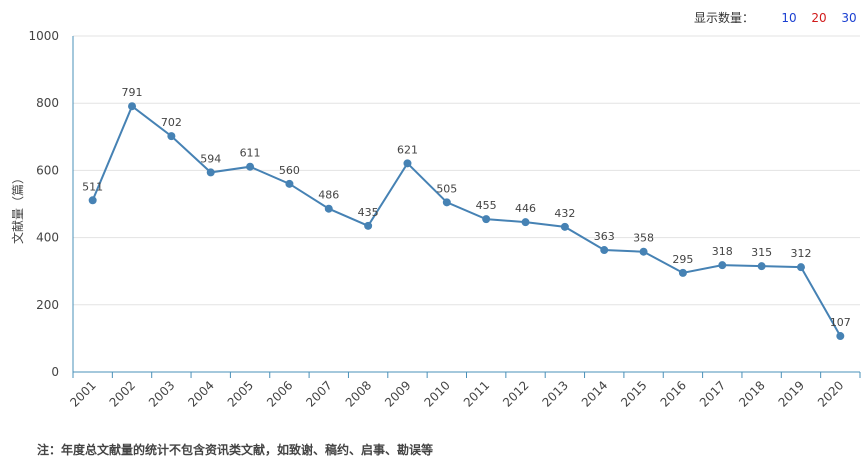 Image resolution: width=864 pixels, height=461 pixels. I want to click on data-label: 511, so click(92, 186).